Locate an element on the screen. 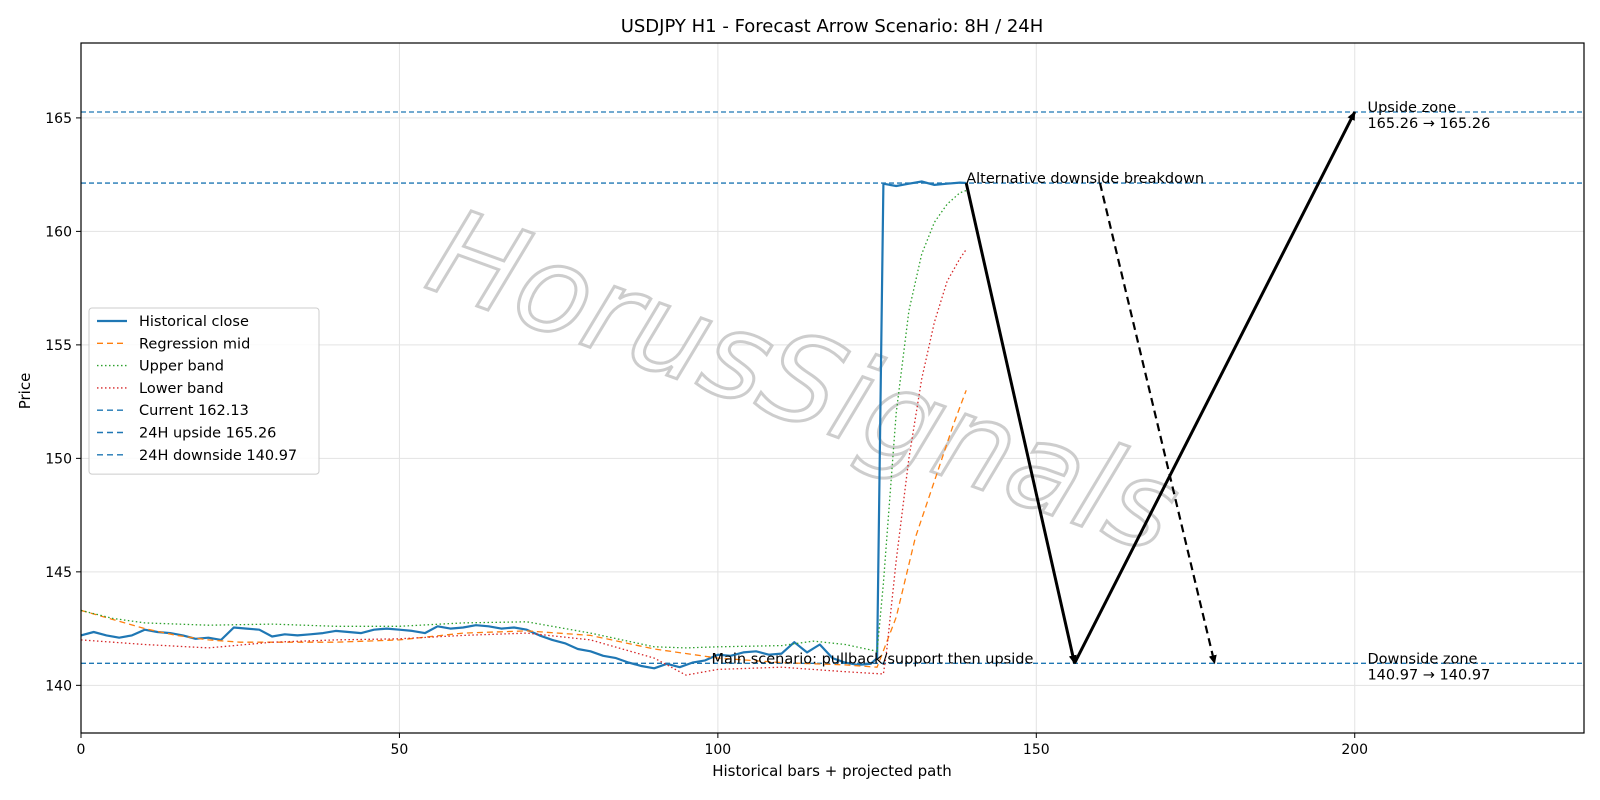  y-tick-label: 165 is located at coordinates (58, 119).